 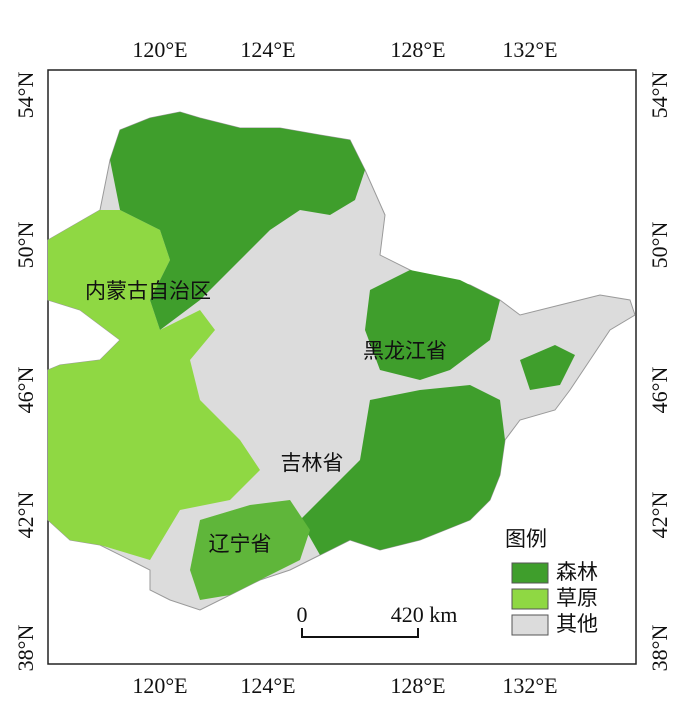 I want to click on legend-label: 草原, so click(x=577, y=598).